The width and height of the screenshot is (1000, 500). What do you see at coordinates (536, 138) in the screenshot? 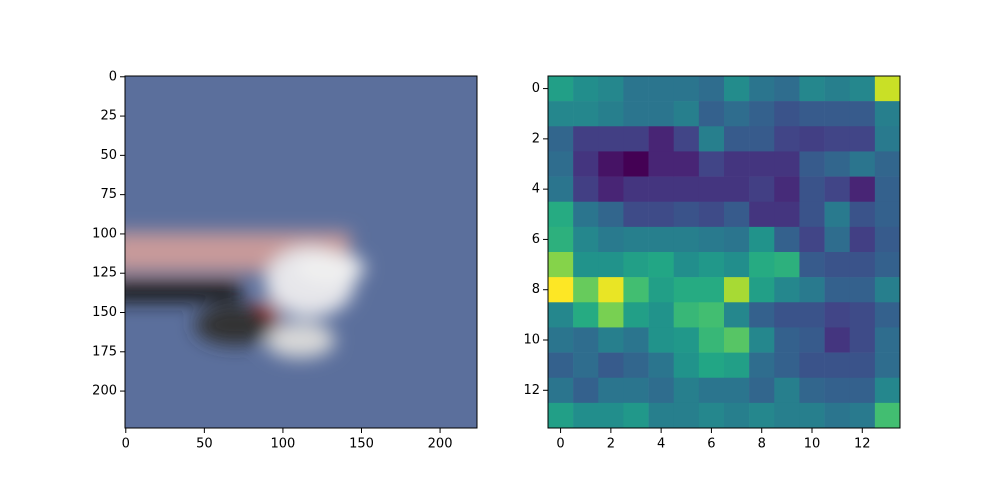
I see `y-tick-label: 2` at bounding box center [536, 138].